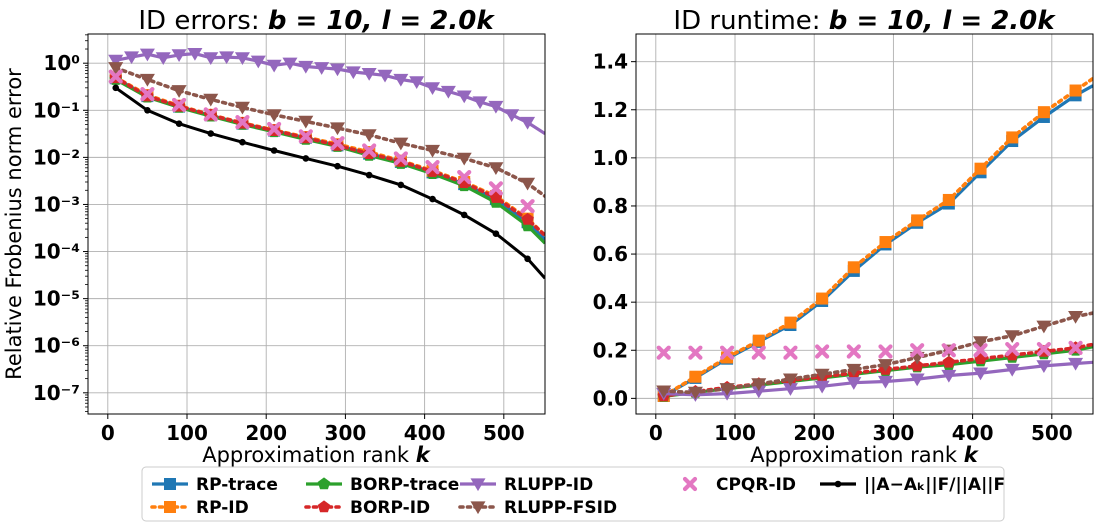 This screenshot has width=1099, height=528. I want to click on runtime-y-tick-label: 0.6, so click(610, 254).